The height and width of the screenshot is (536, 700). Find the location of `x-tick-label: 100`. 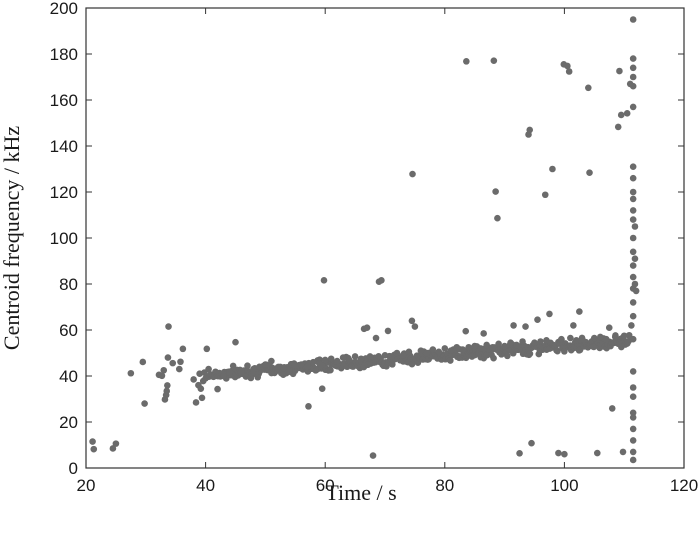

x-tick-label: 100 is located at coordinates (564, 485).